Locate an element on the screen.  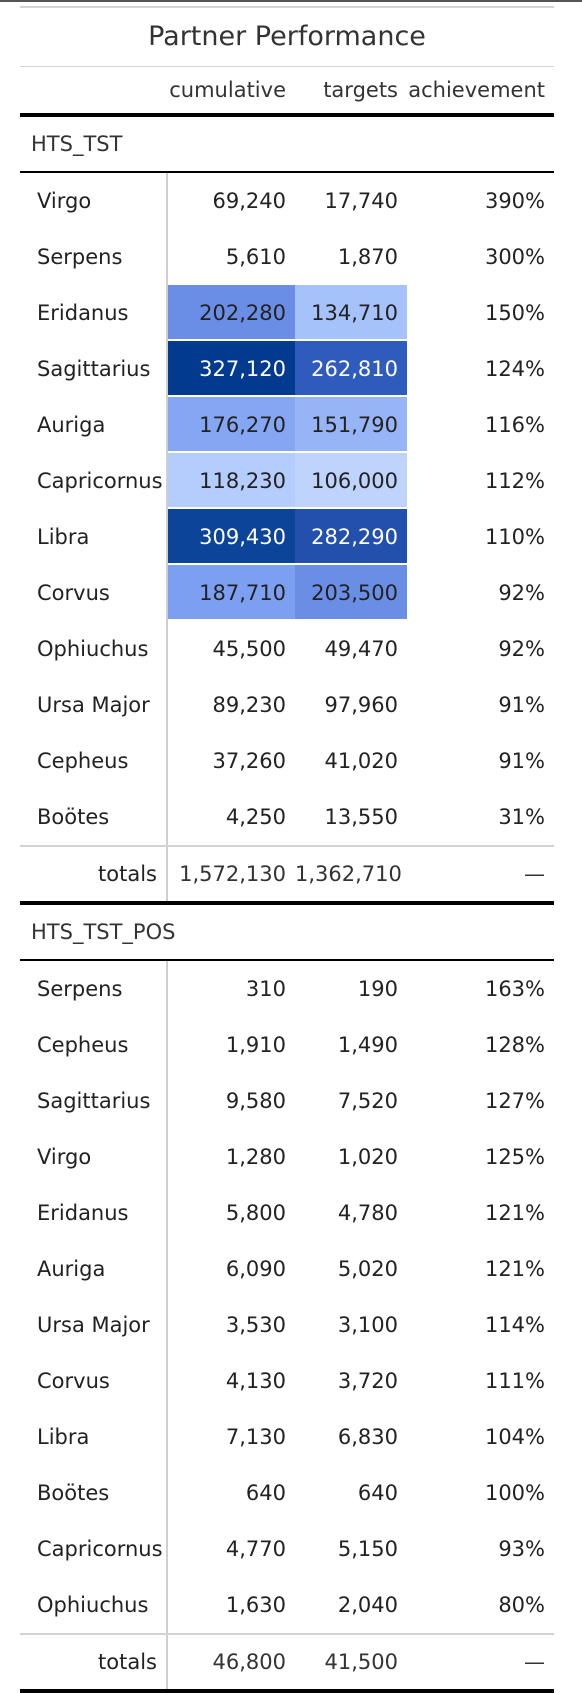
targets-cell: 134,710 is located at coordinates (351, 313).